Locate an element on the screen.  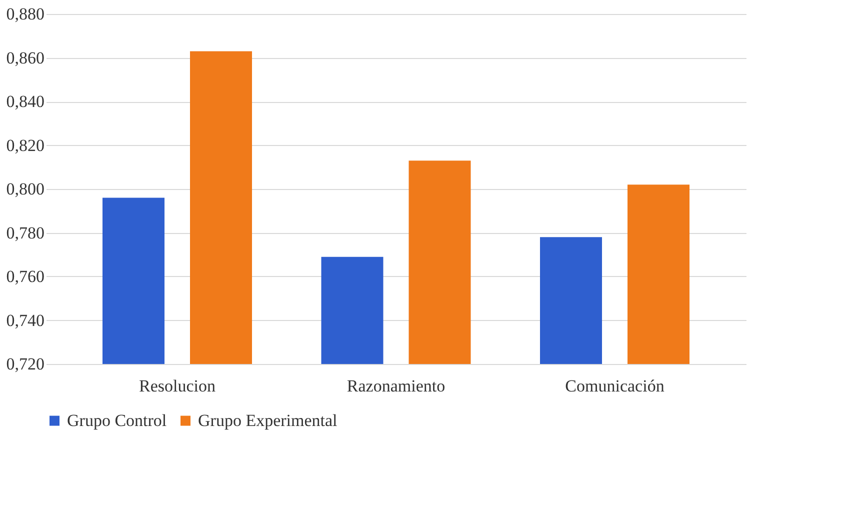
y-tick-label: 0,740 is located at coordinates (25, 320).